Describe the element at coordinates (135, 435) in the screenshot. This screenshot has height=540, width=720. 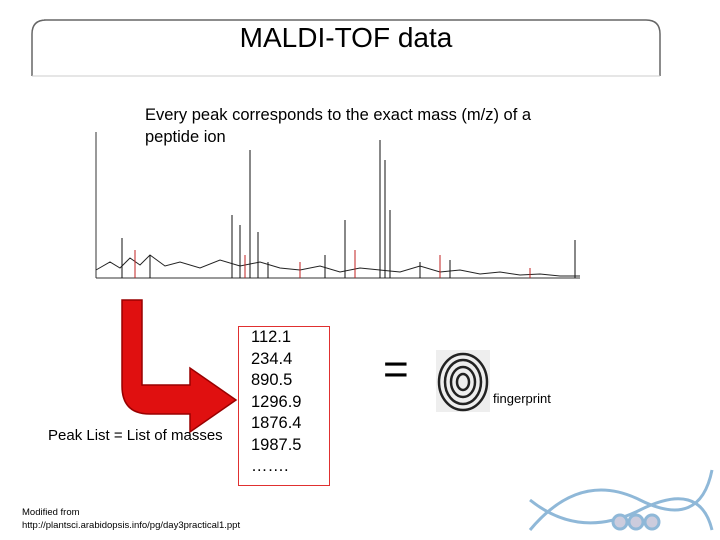
I see `peak-list-label: Peak List = List of masses` at that location.